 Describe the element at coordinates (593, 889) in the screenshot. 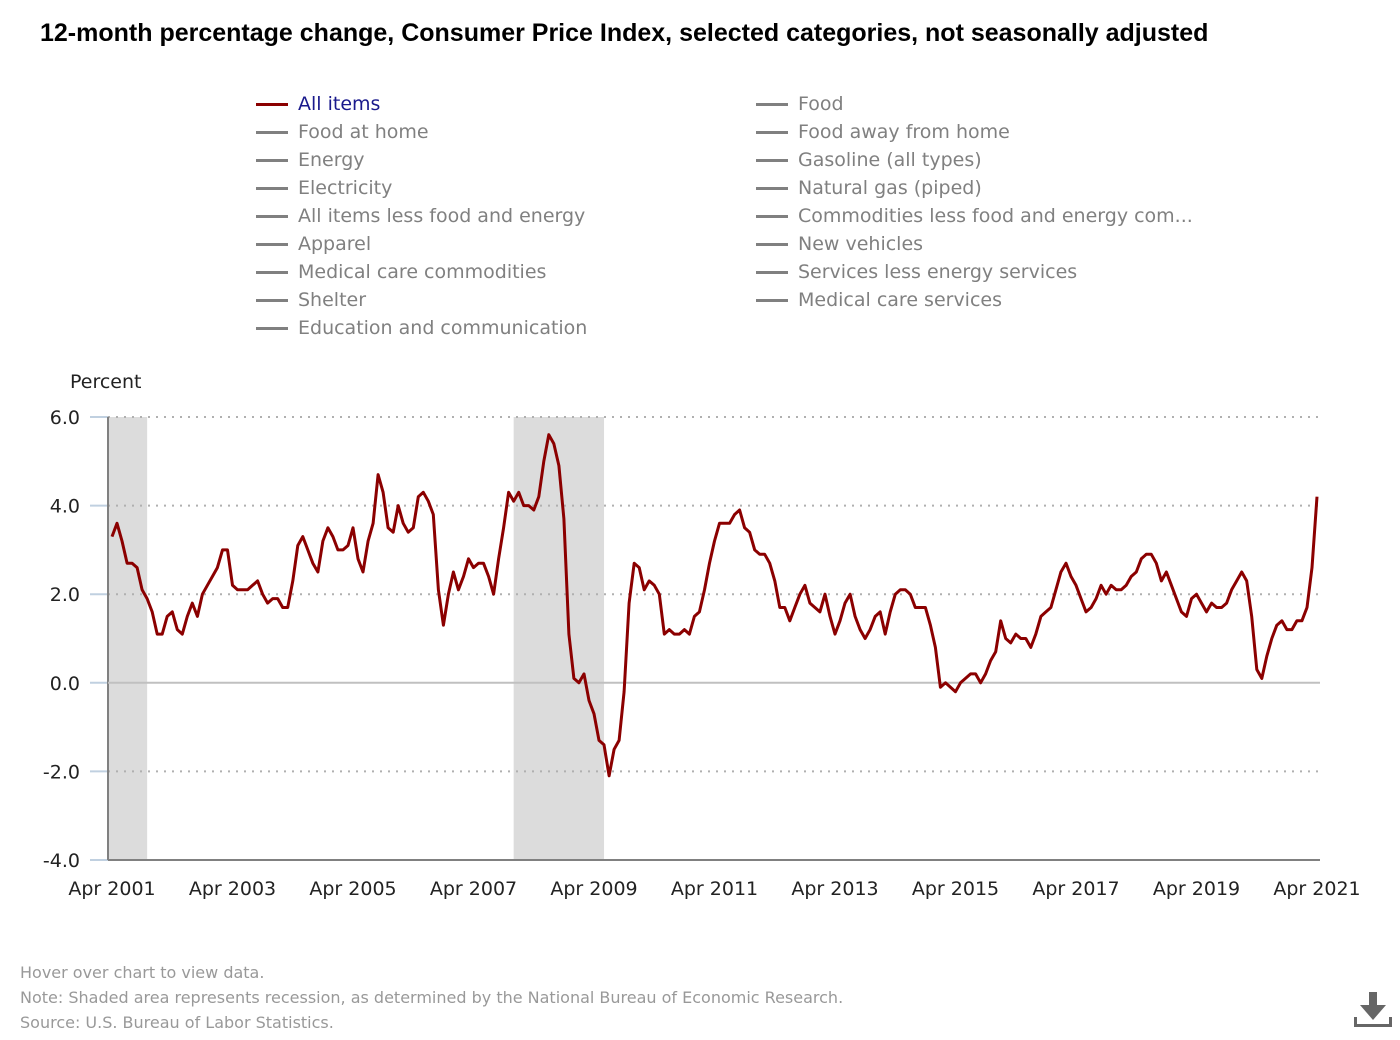

I see `x-tick-label: Apr 2009` at that location.